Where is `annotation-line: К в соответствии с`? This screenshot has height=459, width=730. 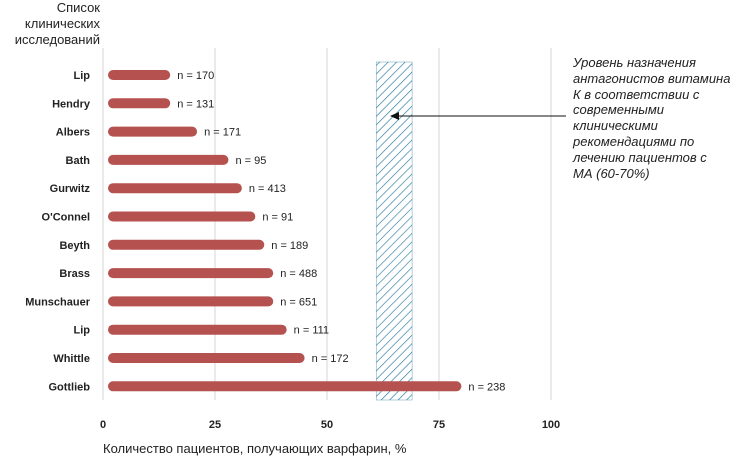 annotation-line: К в соответствии с is located at coordinates (636, 94).